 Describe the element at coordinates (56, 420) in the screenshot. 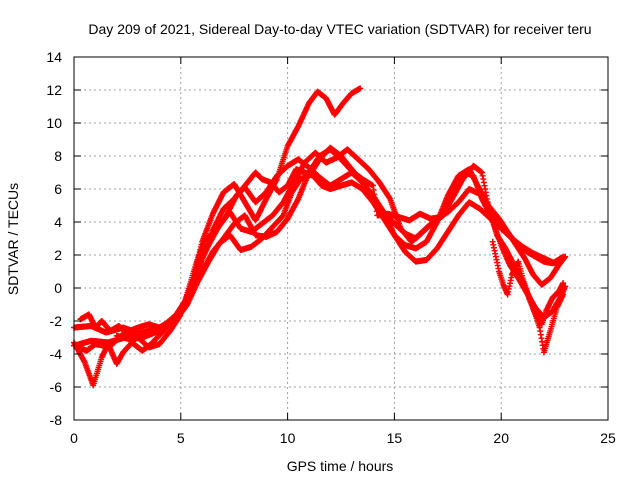

I see `y-tick-label: -8` at that location.